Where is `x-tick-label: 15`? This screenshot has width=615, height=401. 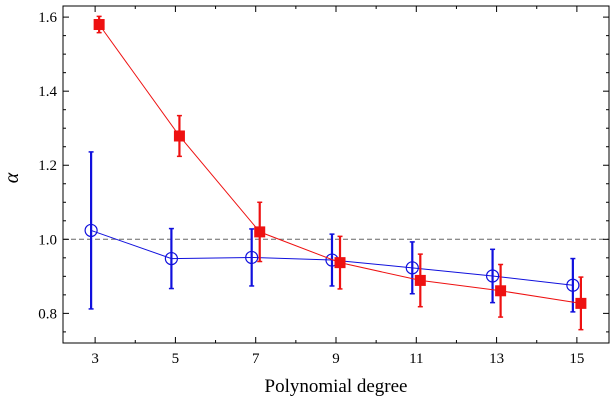 x-tick-label: 15 is located at coordinates (576, 359).